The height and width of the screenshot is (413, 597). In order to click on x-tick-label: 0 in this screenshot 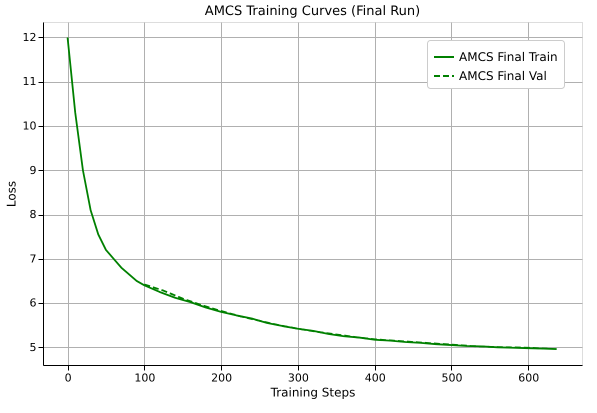, I will do `click(68, 378)`.